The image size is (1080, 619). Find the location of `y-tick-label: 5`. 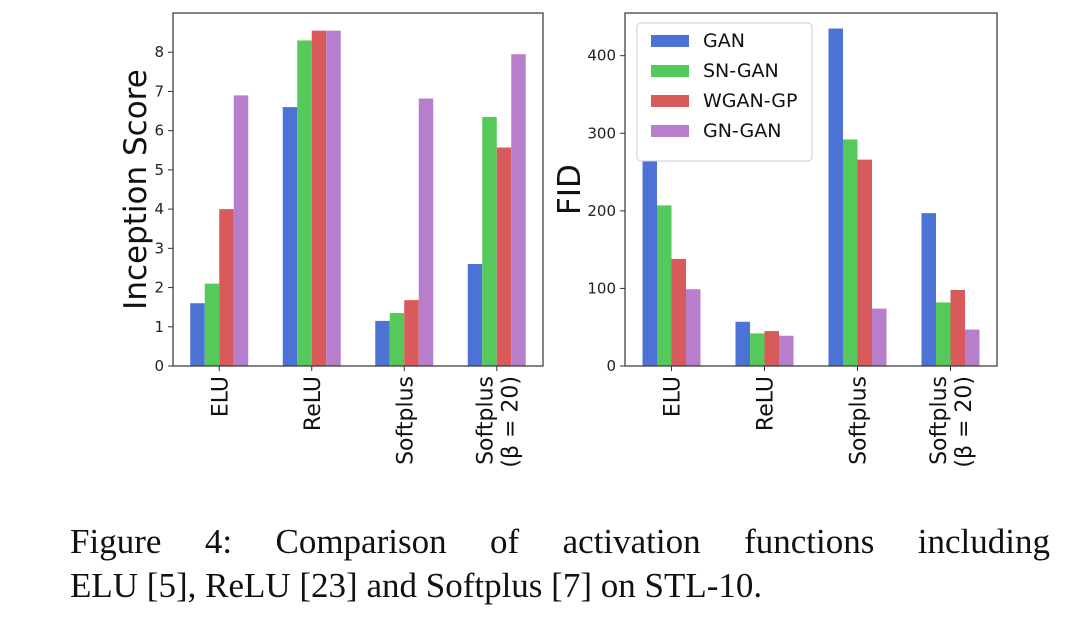

y-tick-label: 5 is located at coordinates (159, 170).